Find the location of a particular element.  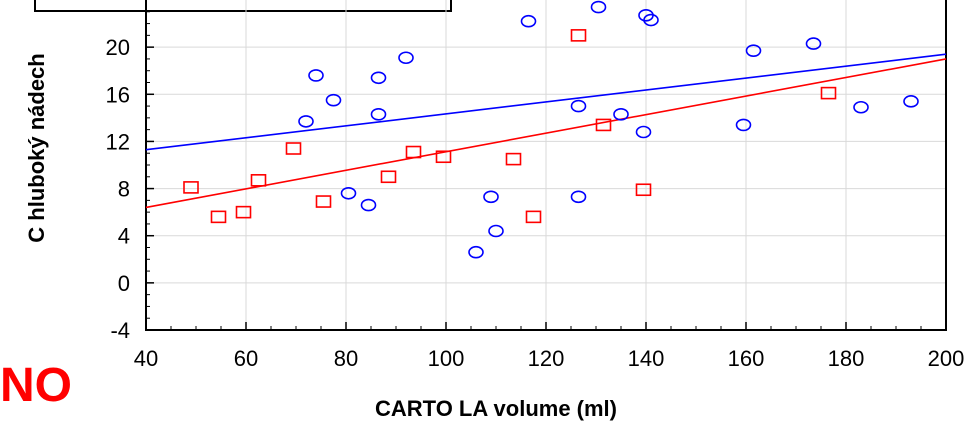

legend-box is located at coordinates (243, 6).